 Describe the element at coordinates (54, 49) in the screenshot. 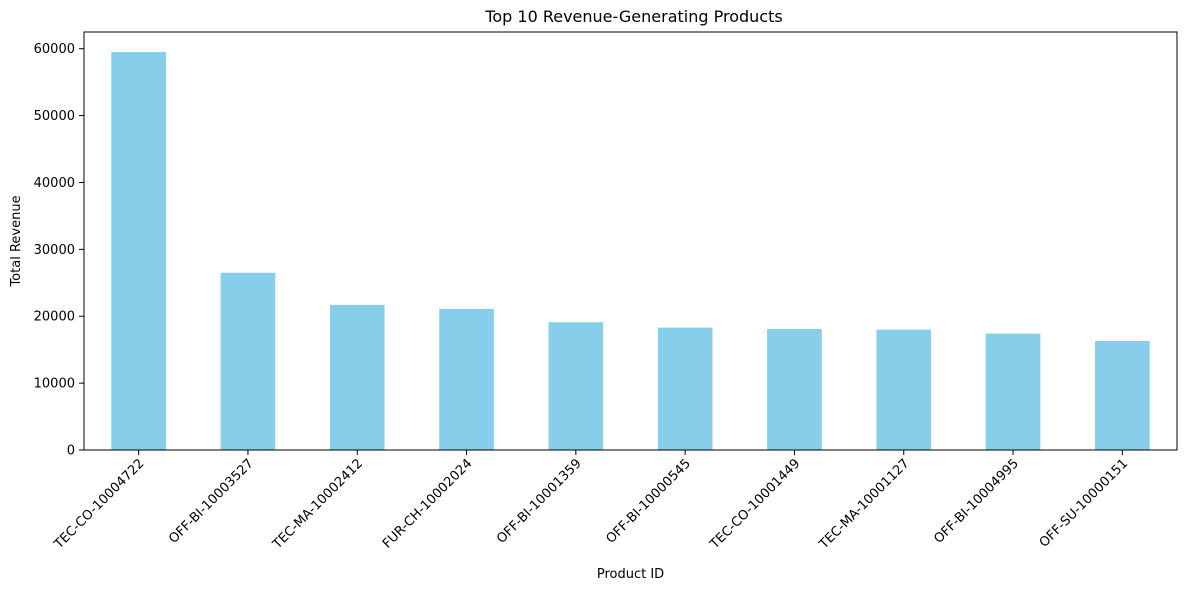

I see `y-tick-label: 60000` at that location.